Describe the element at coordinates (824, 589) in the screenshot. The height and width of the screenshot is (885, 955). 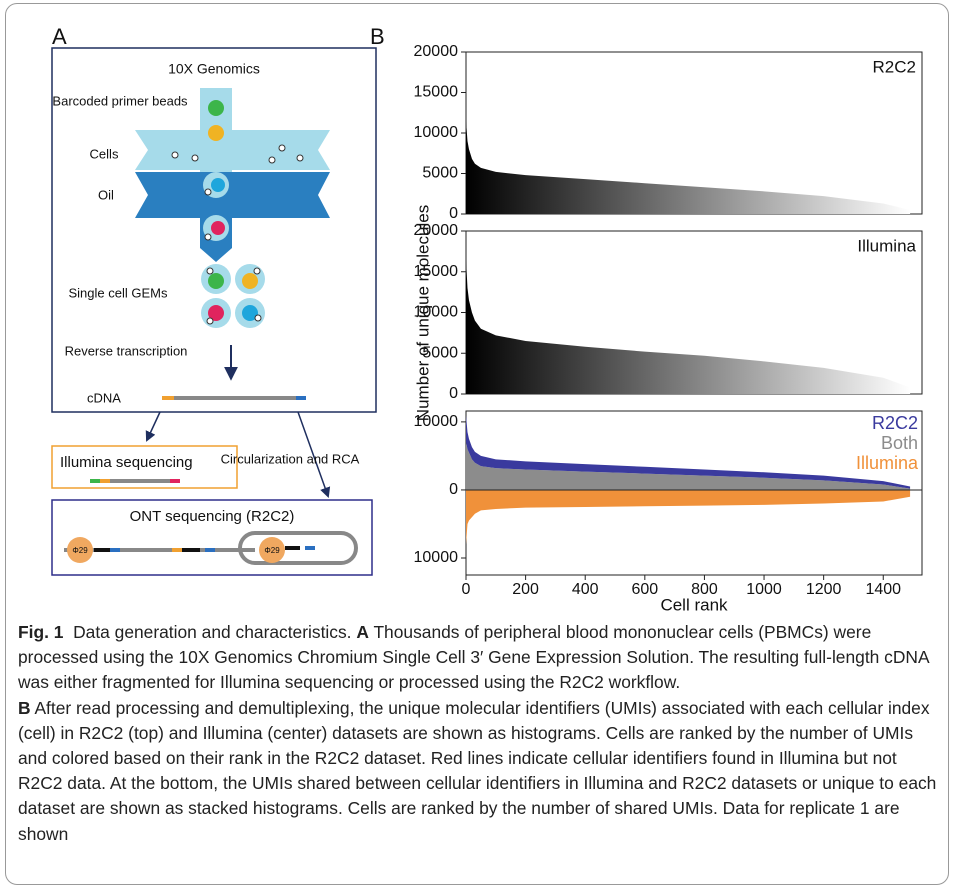
I see `x-tick-label: 1200` at that location.